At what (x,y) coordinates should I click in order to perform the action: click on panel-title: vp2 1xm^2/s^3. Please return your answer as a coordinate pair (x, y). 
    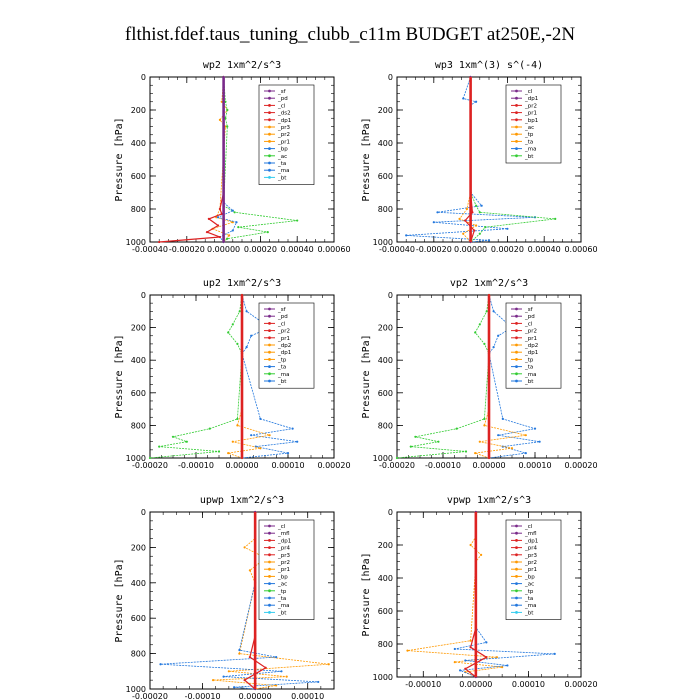
    Looking at the image, I should click on (489, 283).